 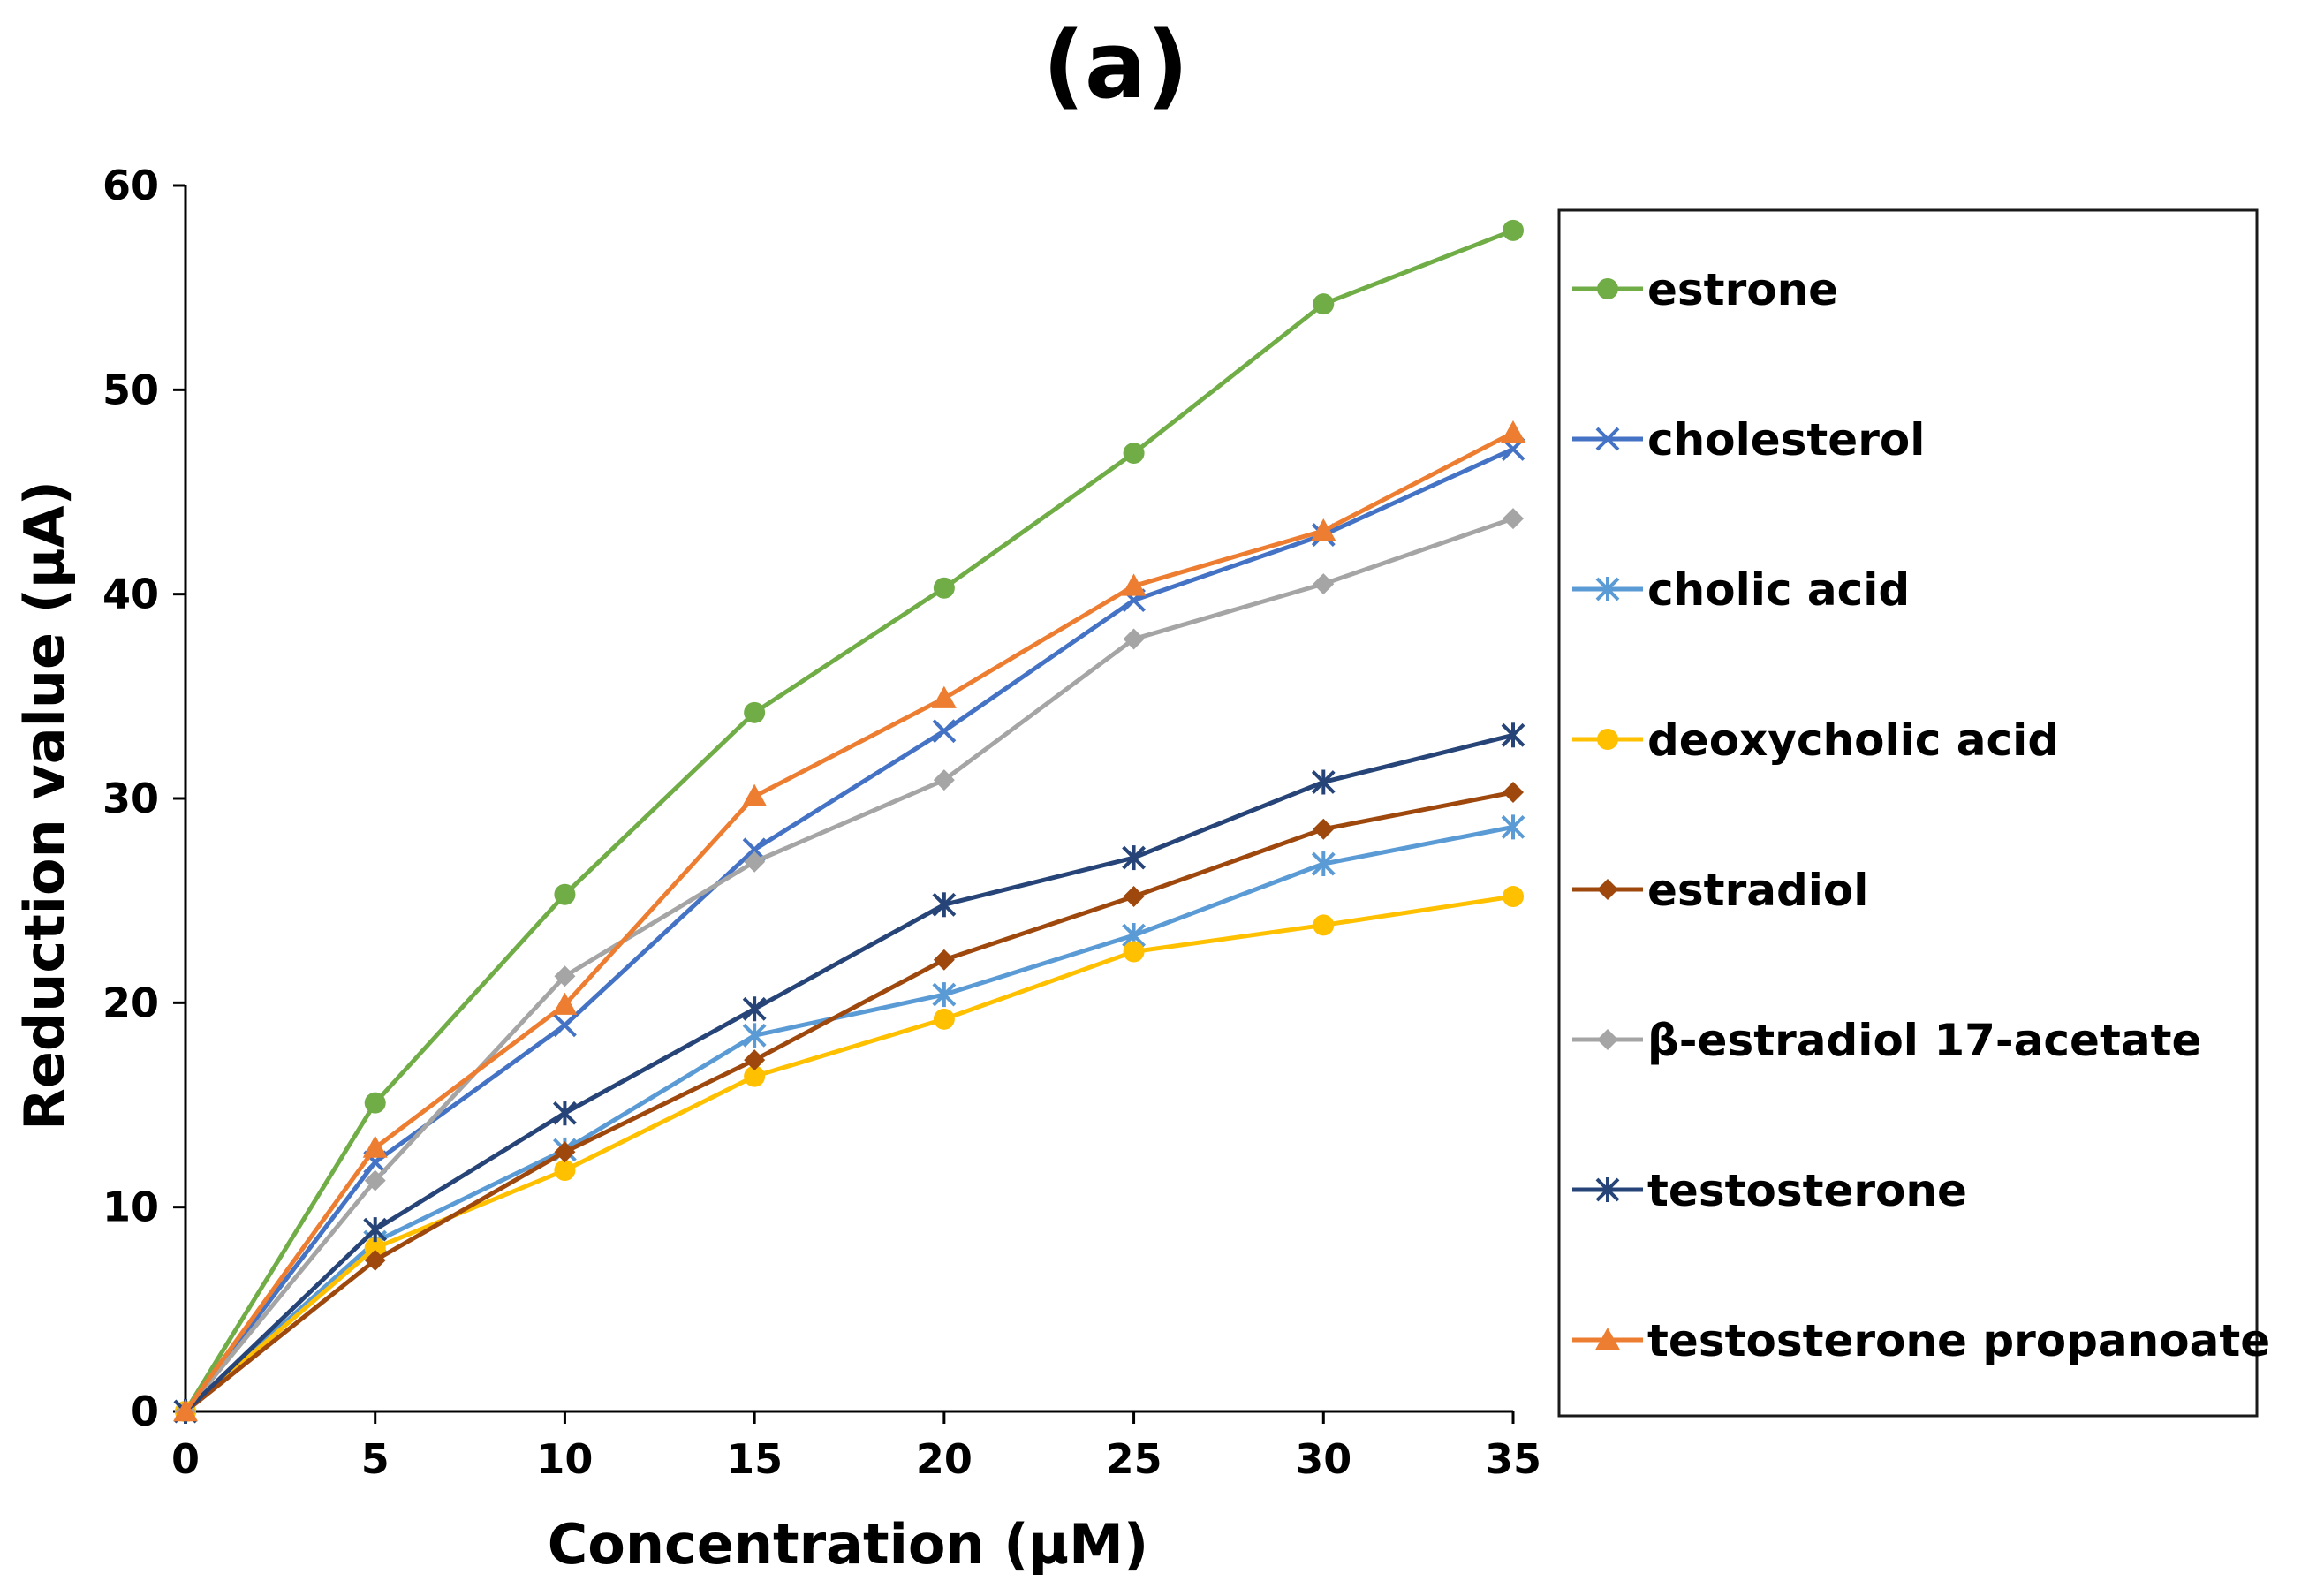 What do you see at coordinates (44, 805) in the screenshot?
I see `y-axis-title: Reduction value (µA)` at bounding box center [44, 805].